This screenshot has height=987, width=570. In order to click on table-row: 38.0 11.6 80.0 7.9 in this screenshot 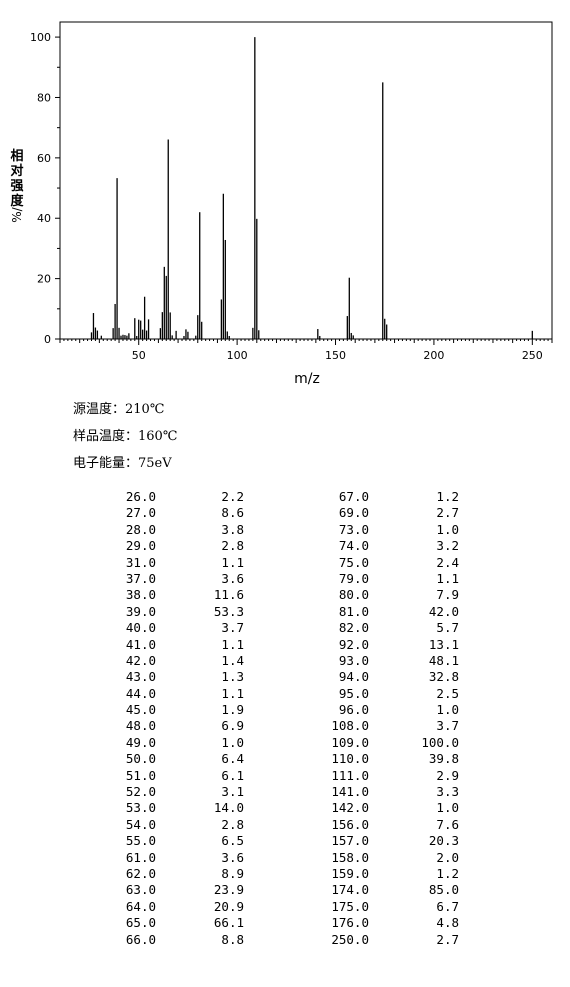, I will do `click(285, 595)`.